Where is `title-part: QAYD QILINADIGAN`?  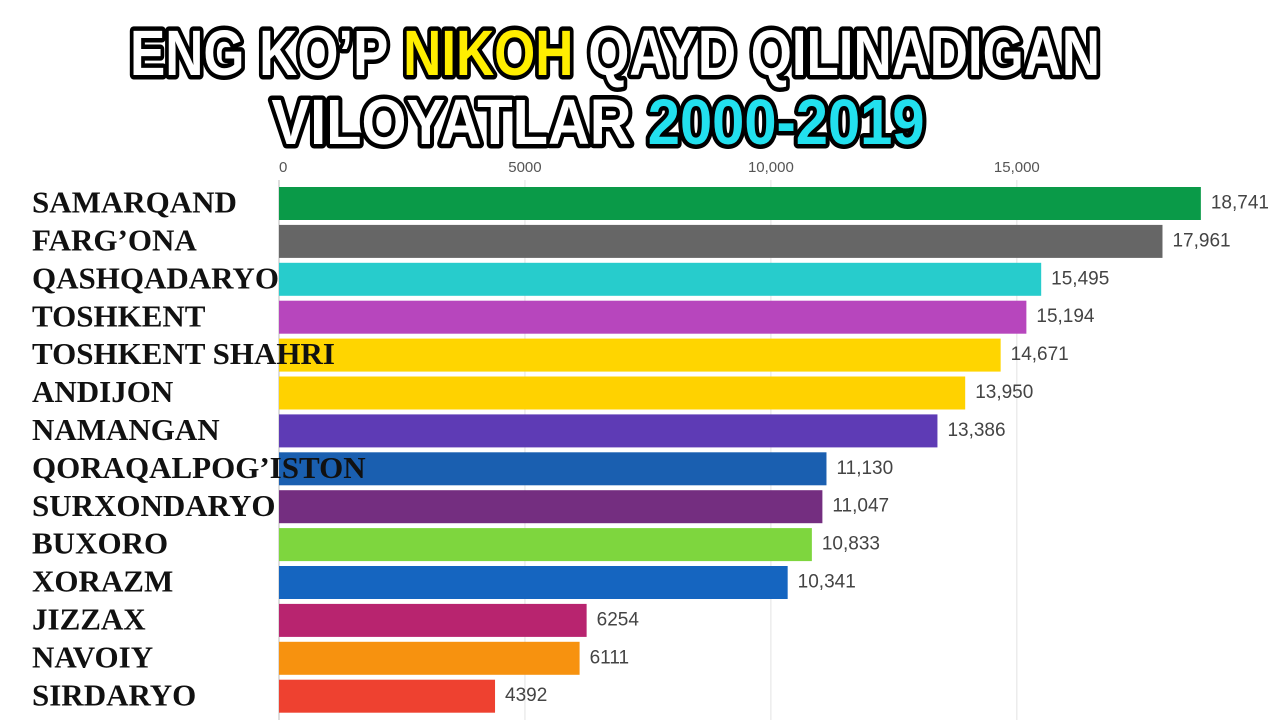
title-part: QAYD QILINADIGAN is located at coordinates (844, 53).